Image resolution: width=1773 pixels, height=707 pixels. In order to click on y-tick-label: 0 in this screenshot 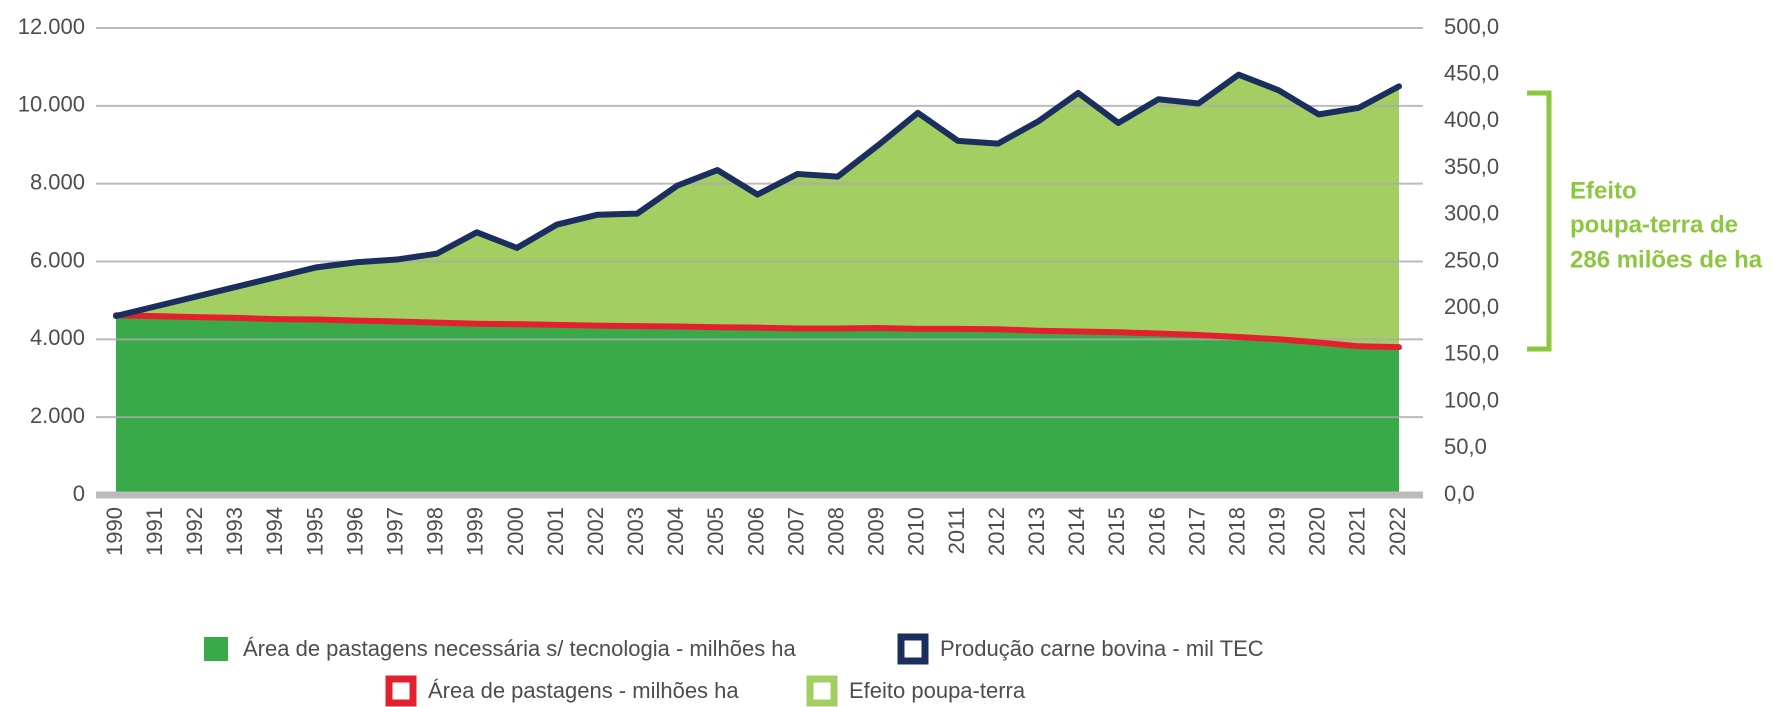, I will do `click(79, 493)`.